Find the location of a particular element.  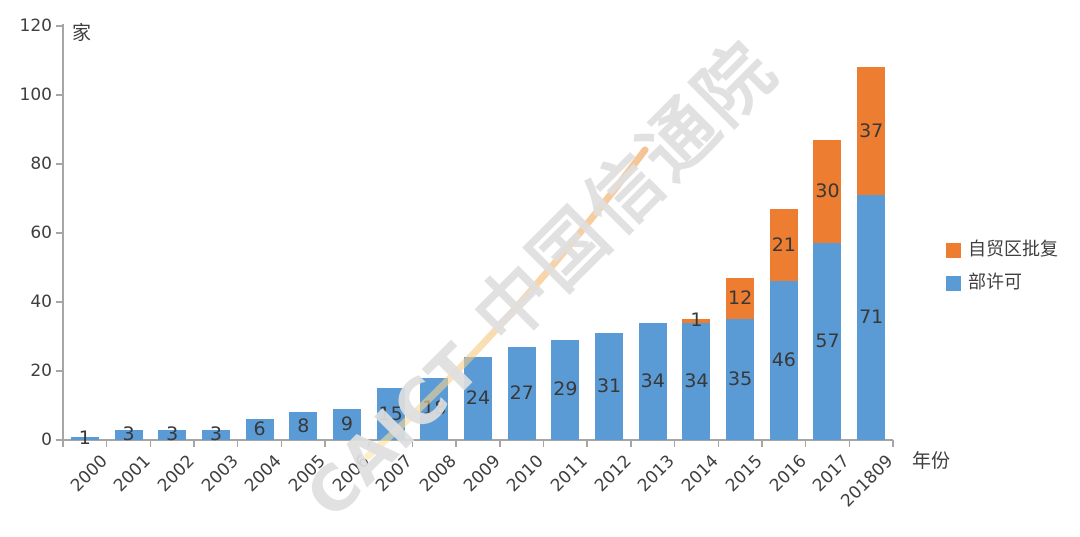

bar-value-label: 12 is located at coordinates (740, 298).